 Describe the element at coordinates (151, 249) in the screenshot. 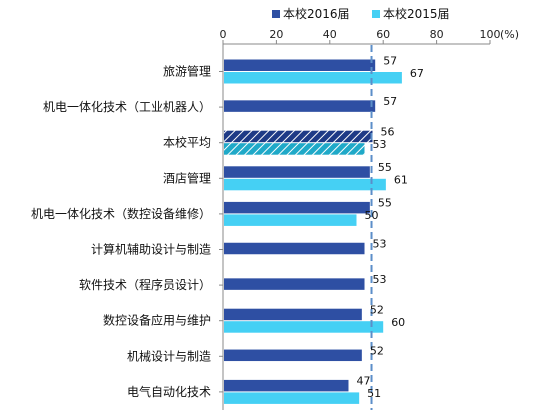

I see `category-label-5: 计算机辅助设计与制造` at that location.